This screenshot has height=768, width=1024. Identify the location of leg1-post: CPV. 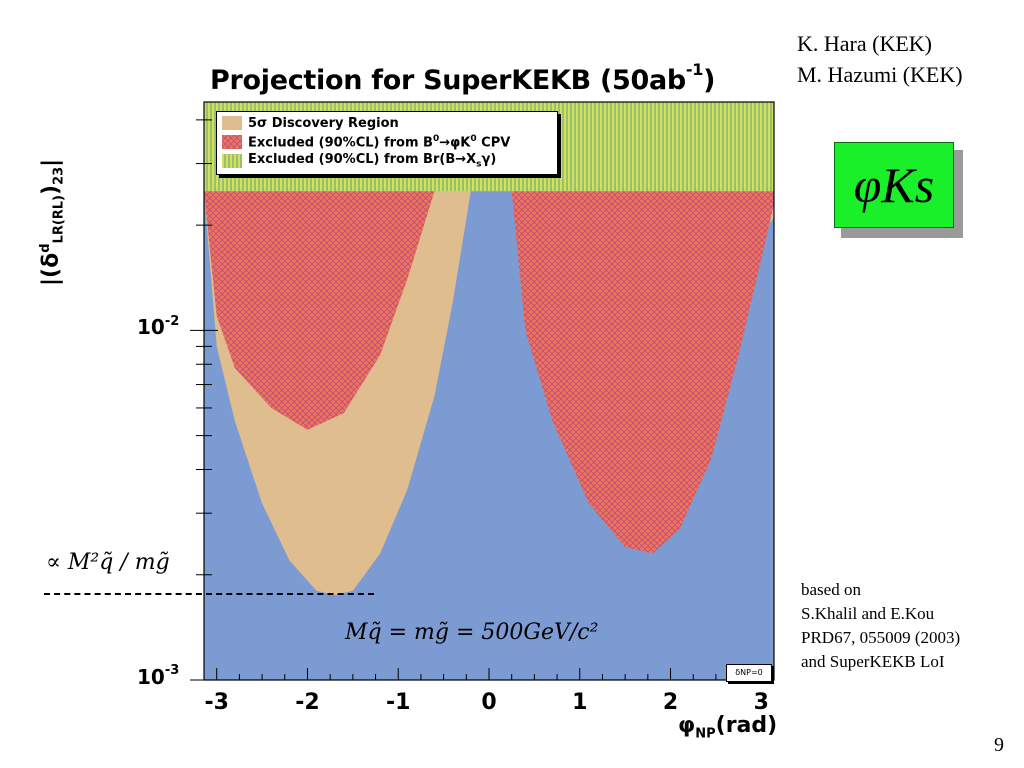
(493, 143).